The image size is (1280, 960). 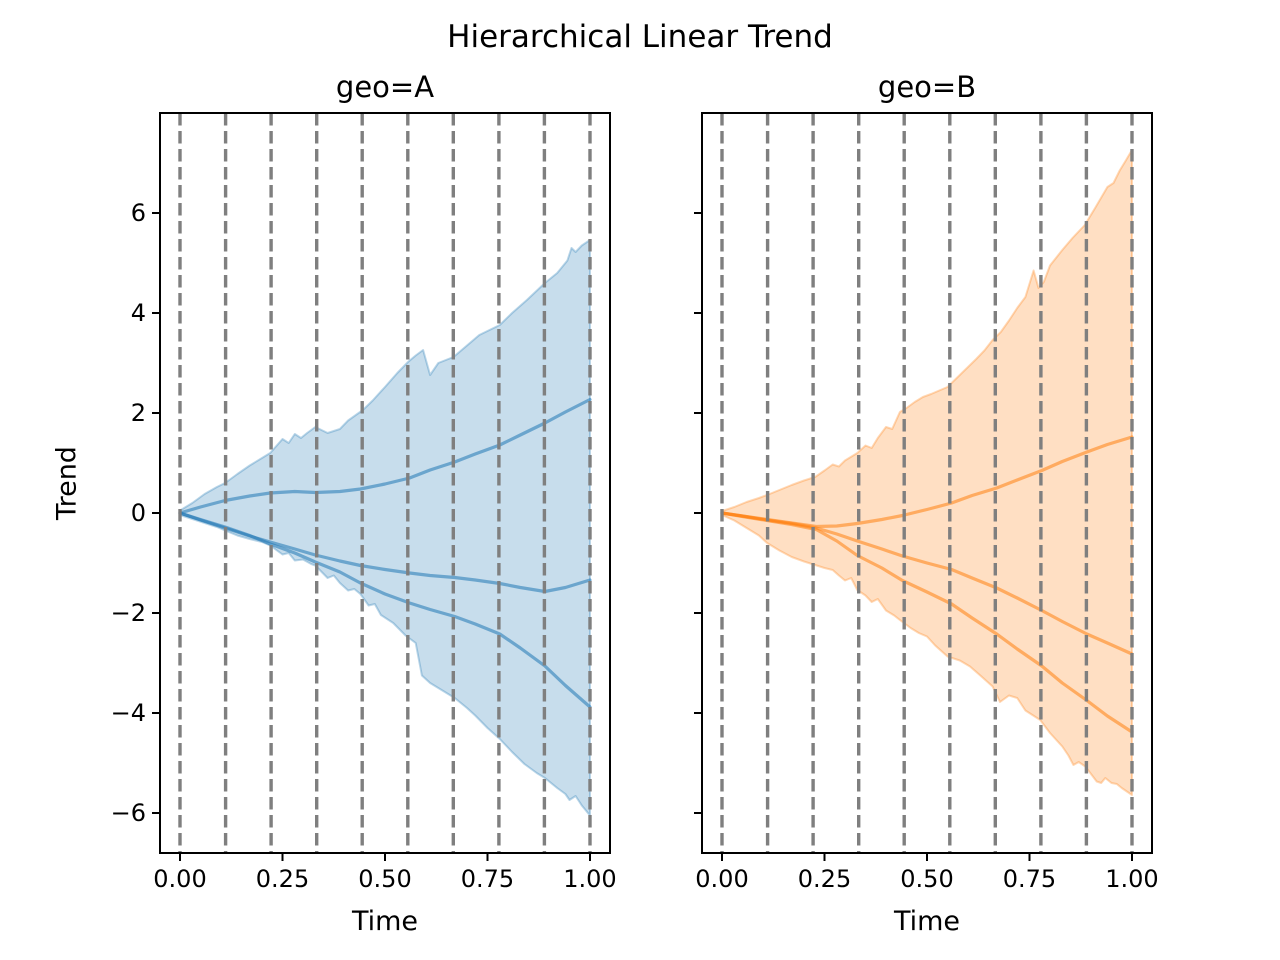 What do you see at coordinates (385, 921) in the screenshot?
I see `x-axis-label-left: Time` at bounding box center [385, 921].